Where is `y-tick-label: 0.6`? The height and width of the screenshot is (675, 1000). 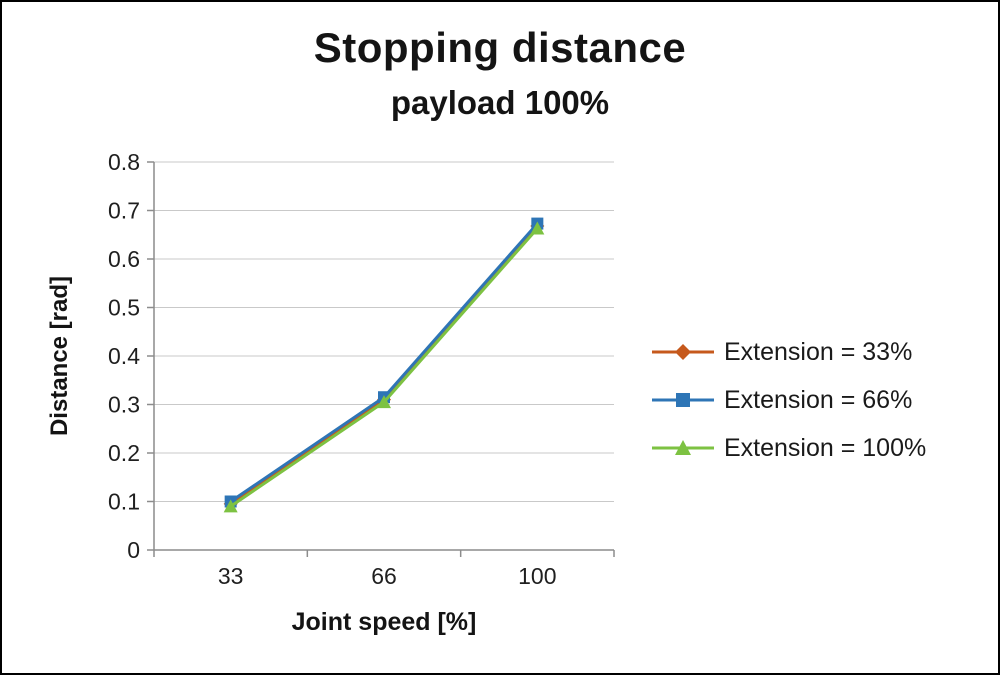 y-tick-label: 0.6 is located at coordinates (124, 259).